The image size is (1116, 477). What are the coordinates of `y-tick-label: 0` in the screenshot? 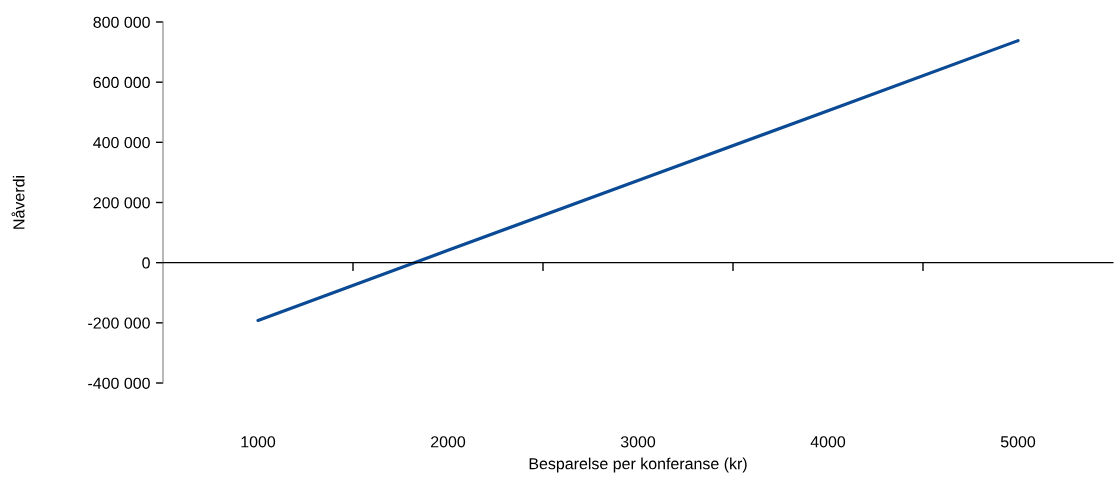 It's located at (146, 263).